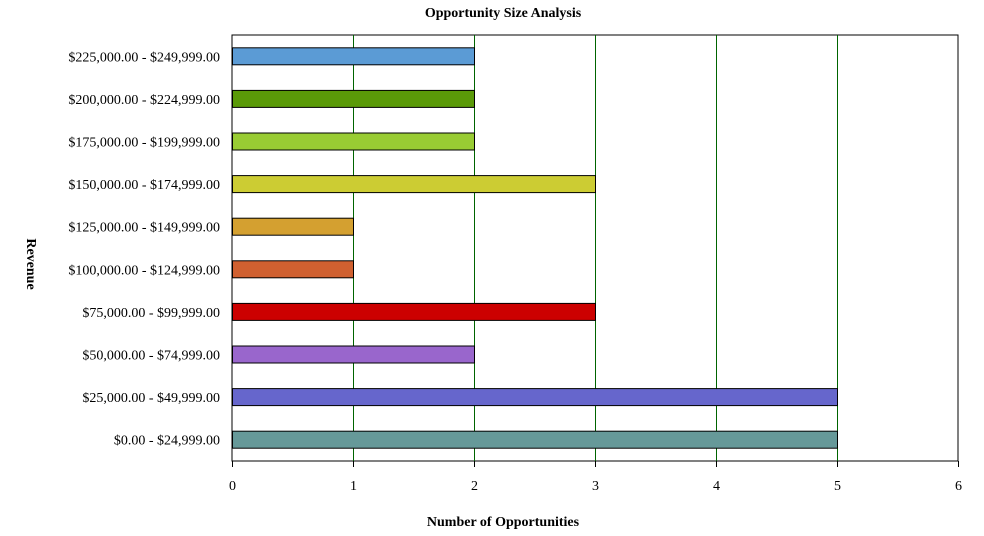  What do you see at coordinates (151, 356) in the screenshot?
I see `y-tick-label: $50,000.00 - $74,999.00` at bounding box center [151, 356].